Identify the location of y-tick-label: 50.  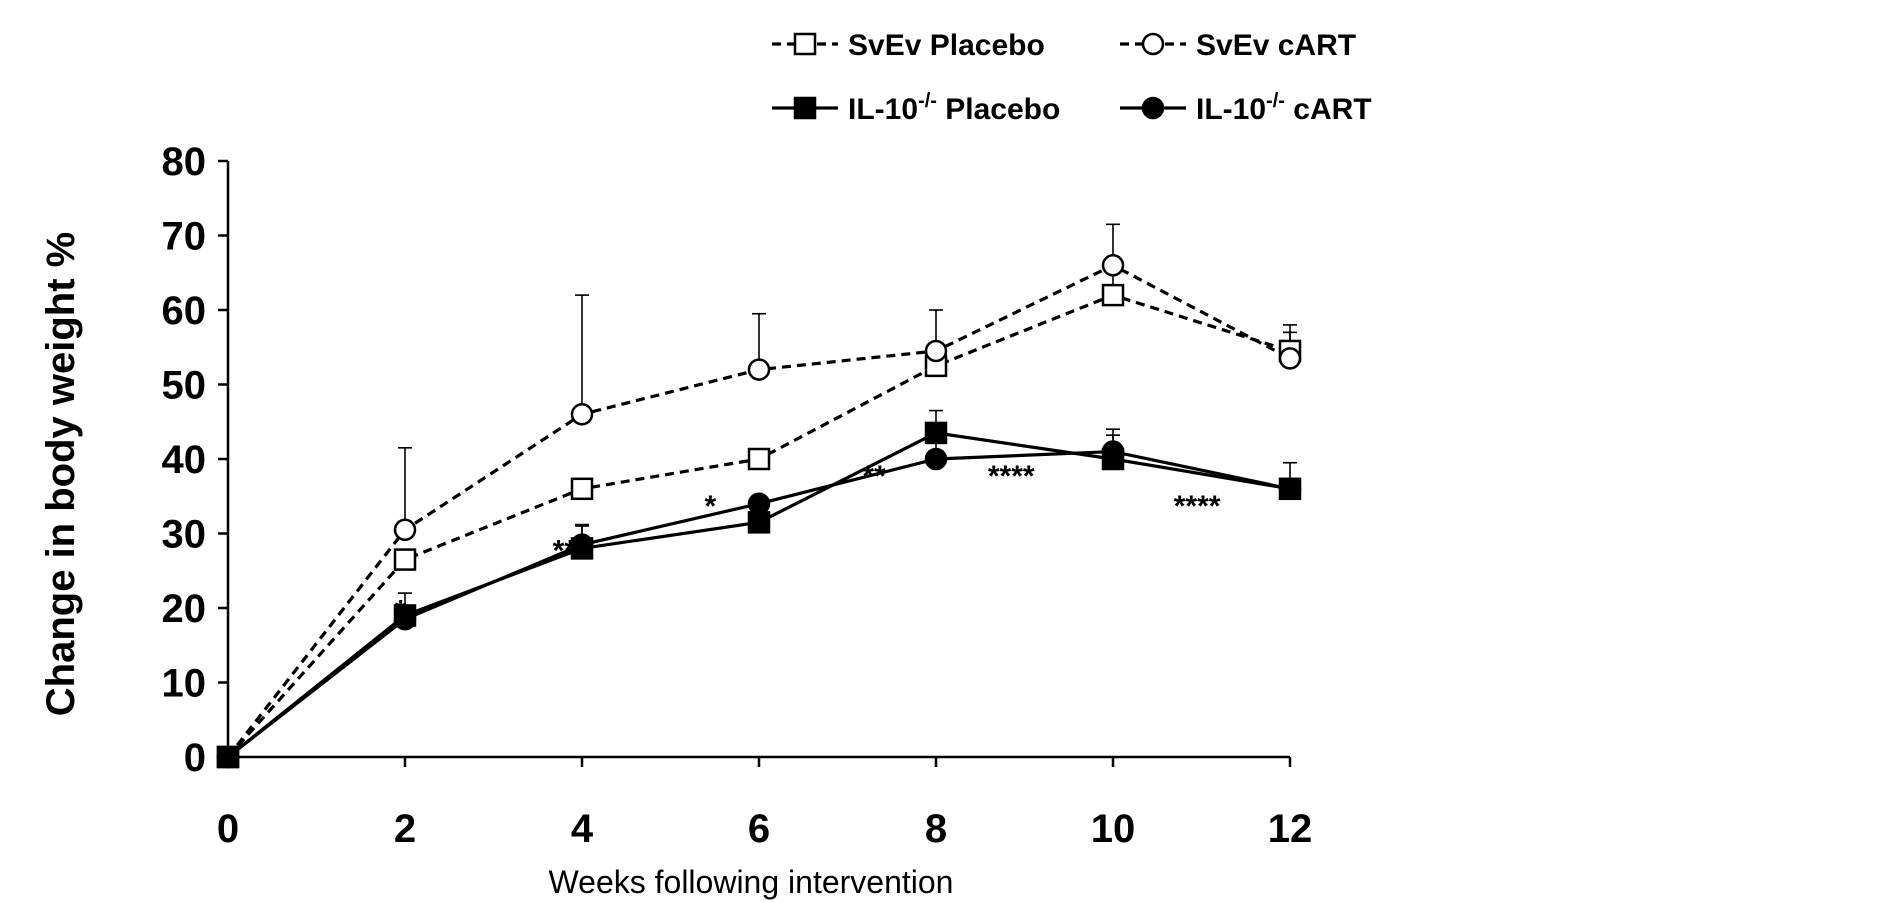
(184, 386).